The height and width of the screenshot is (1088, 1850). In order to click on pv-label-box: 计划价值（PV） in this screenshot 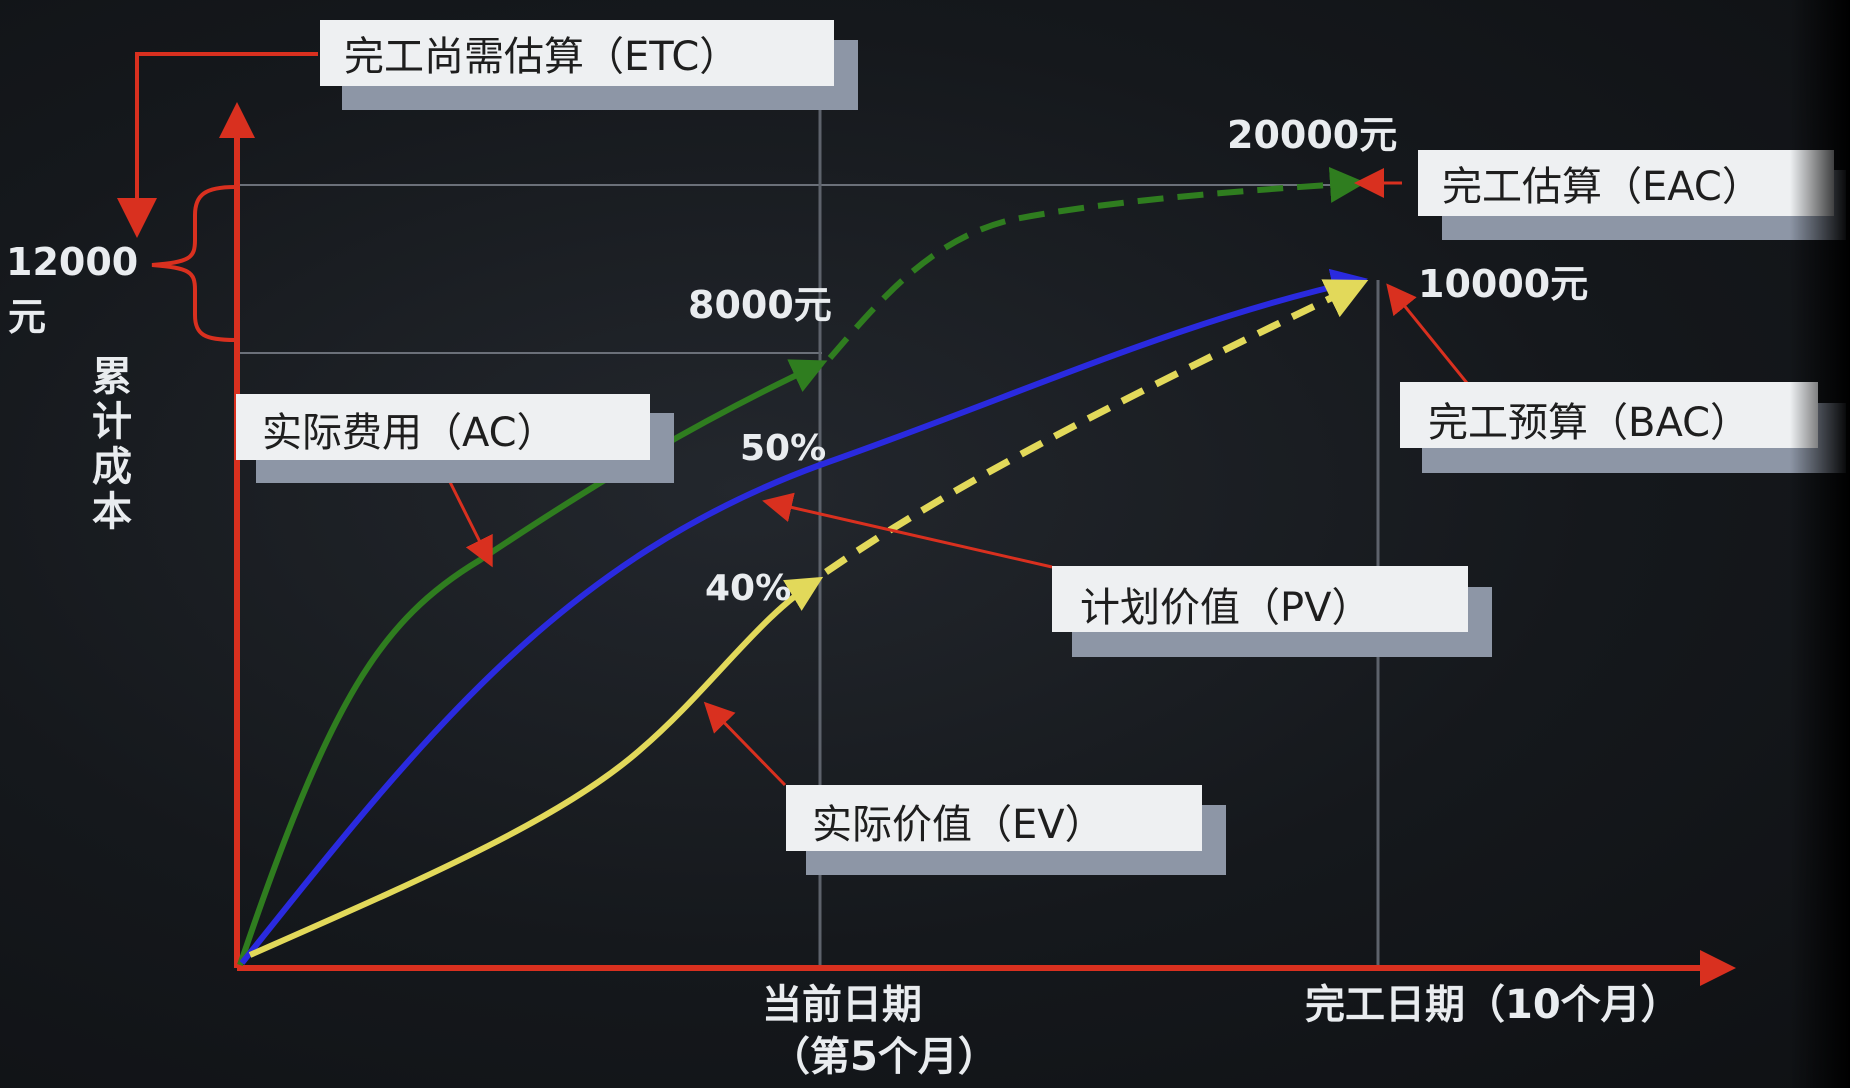, I will do `click(1272, 611)`.